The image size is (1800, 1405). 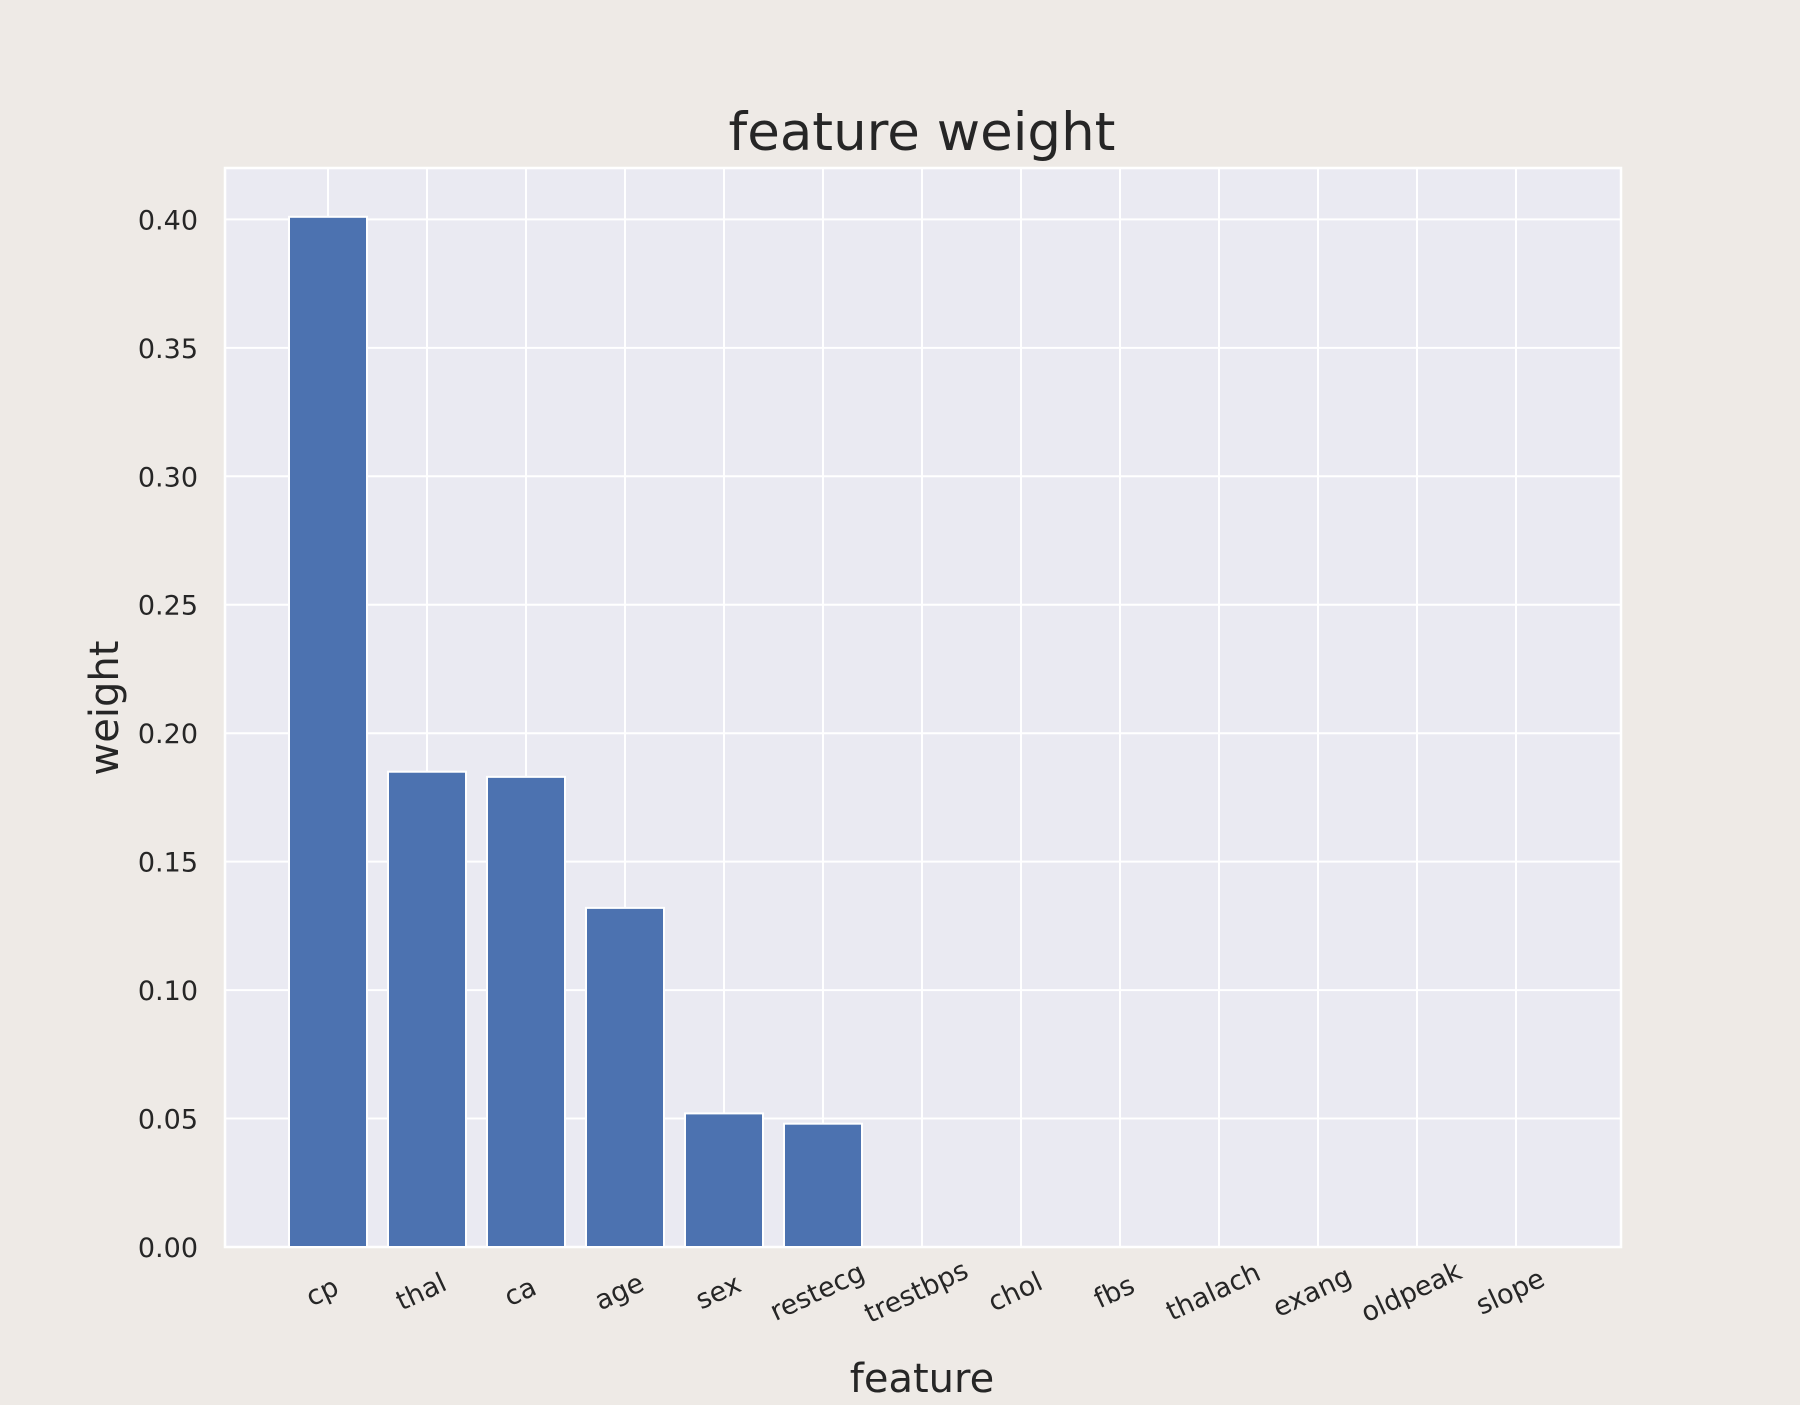 I want to click on x-tick-label-fbs: fbs, so click(x=1114, y=1292).